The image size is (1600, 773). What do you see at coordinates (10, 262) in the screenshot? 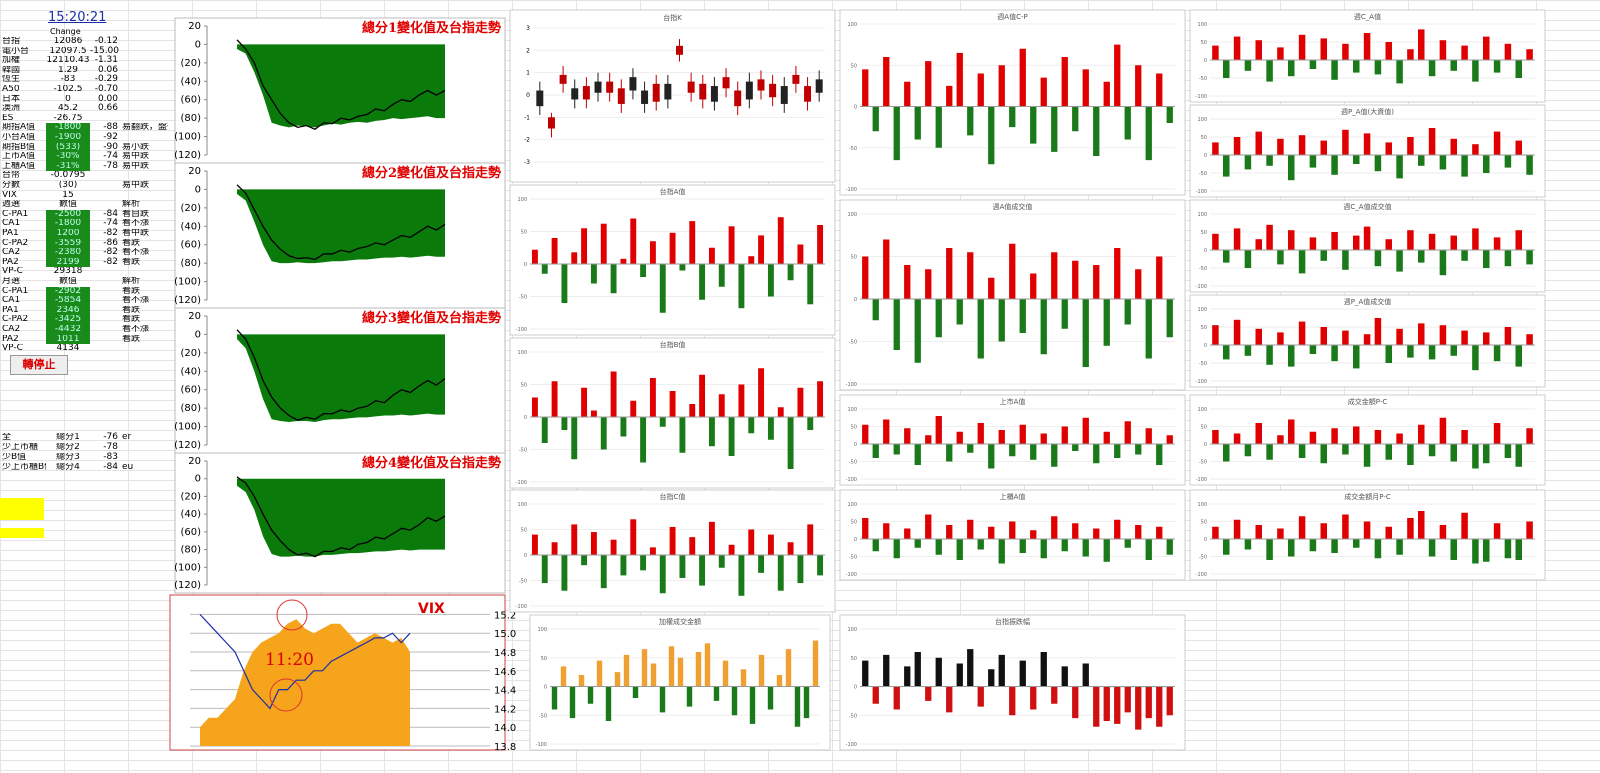
I see `cell: PA2` at bounding box center [10, 262].